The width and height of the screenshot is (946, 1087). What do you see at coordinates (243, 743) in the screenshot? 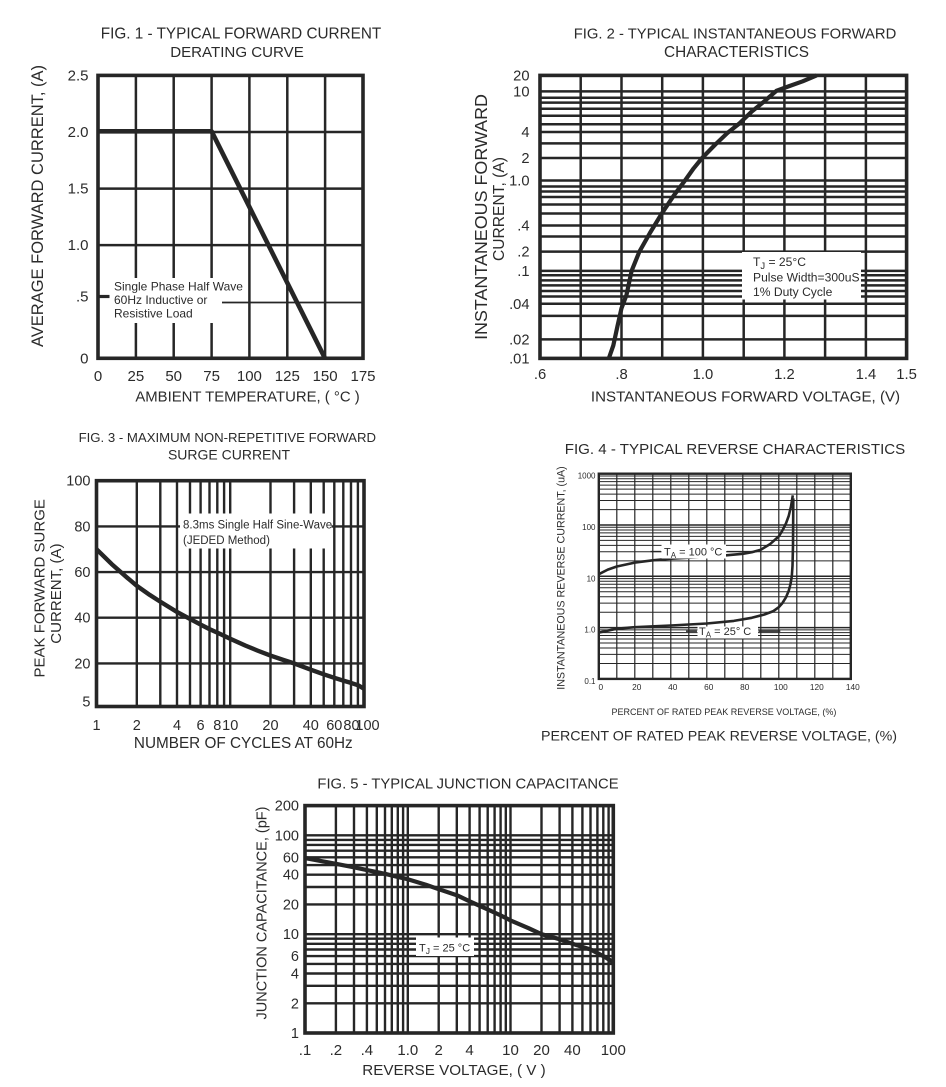
I see `svg-text: NUMBER OF CYCLES AT 60Hz` at bounding box center [243, 743].